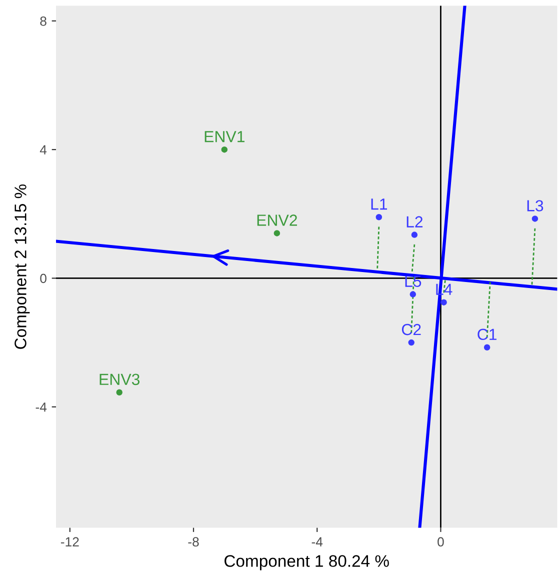 Image resolution: width=560 pixels, height=580 pixels. What do you see at coordinates (487, 334) in the screenshot?
I see `data-label: C1` at bounding box center [487, 334].